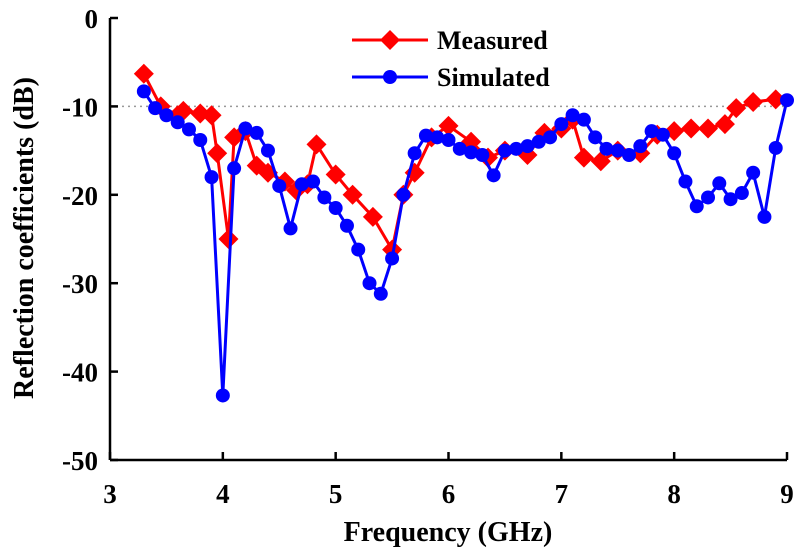 This screenshot has height=555, width=800. Describe the element at coordinates (674, 494) in the screenshot. I see `x-tick-label: 8` at that location.